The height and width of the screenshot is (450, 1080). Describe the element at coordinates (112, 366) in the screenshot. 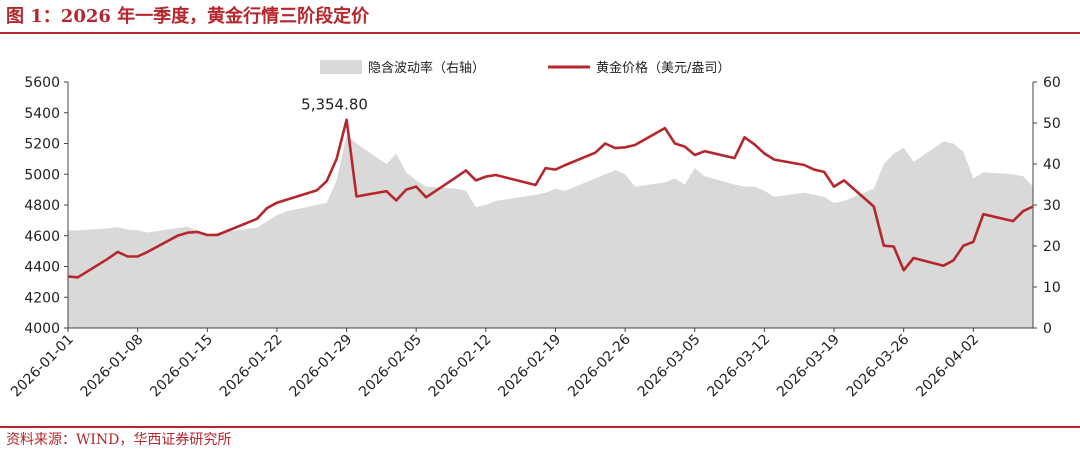

I see `x-tick-label: 2026-01-08` at that location.